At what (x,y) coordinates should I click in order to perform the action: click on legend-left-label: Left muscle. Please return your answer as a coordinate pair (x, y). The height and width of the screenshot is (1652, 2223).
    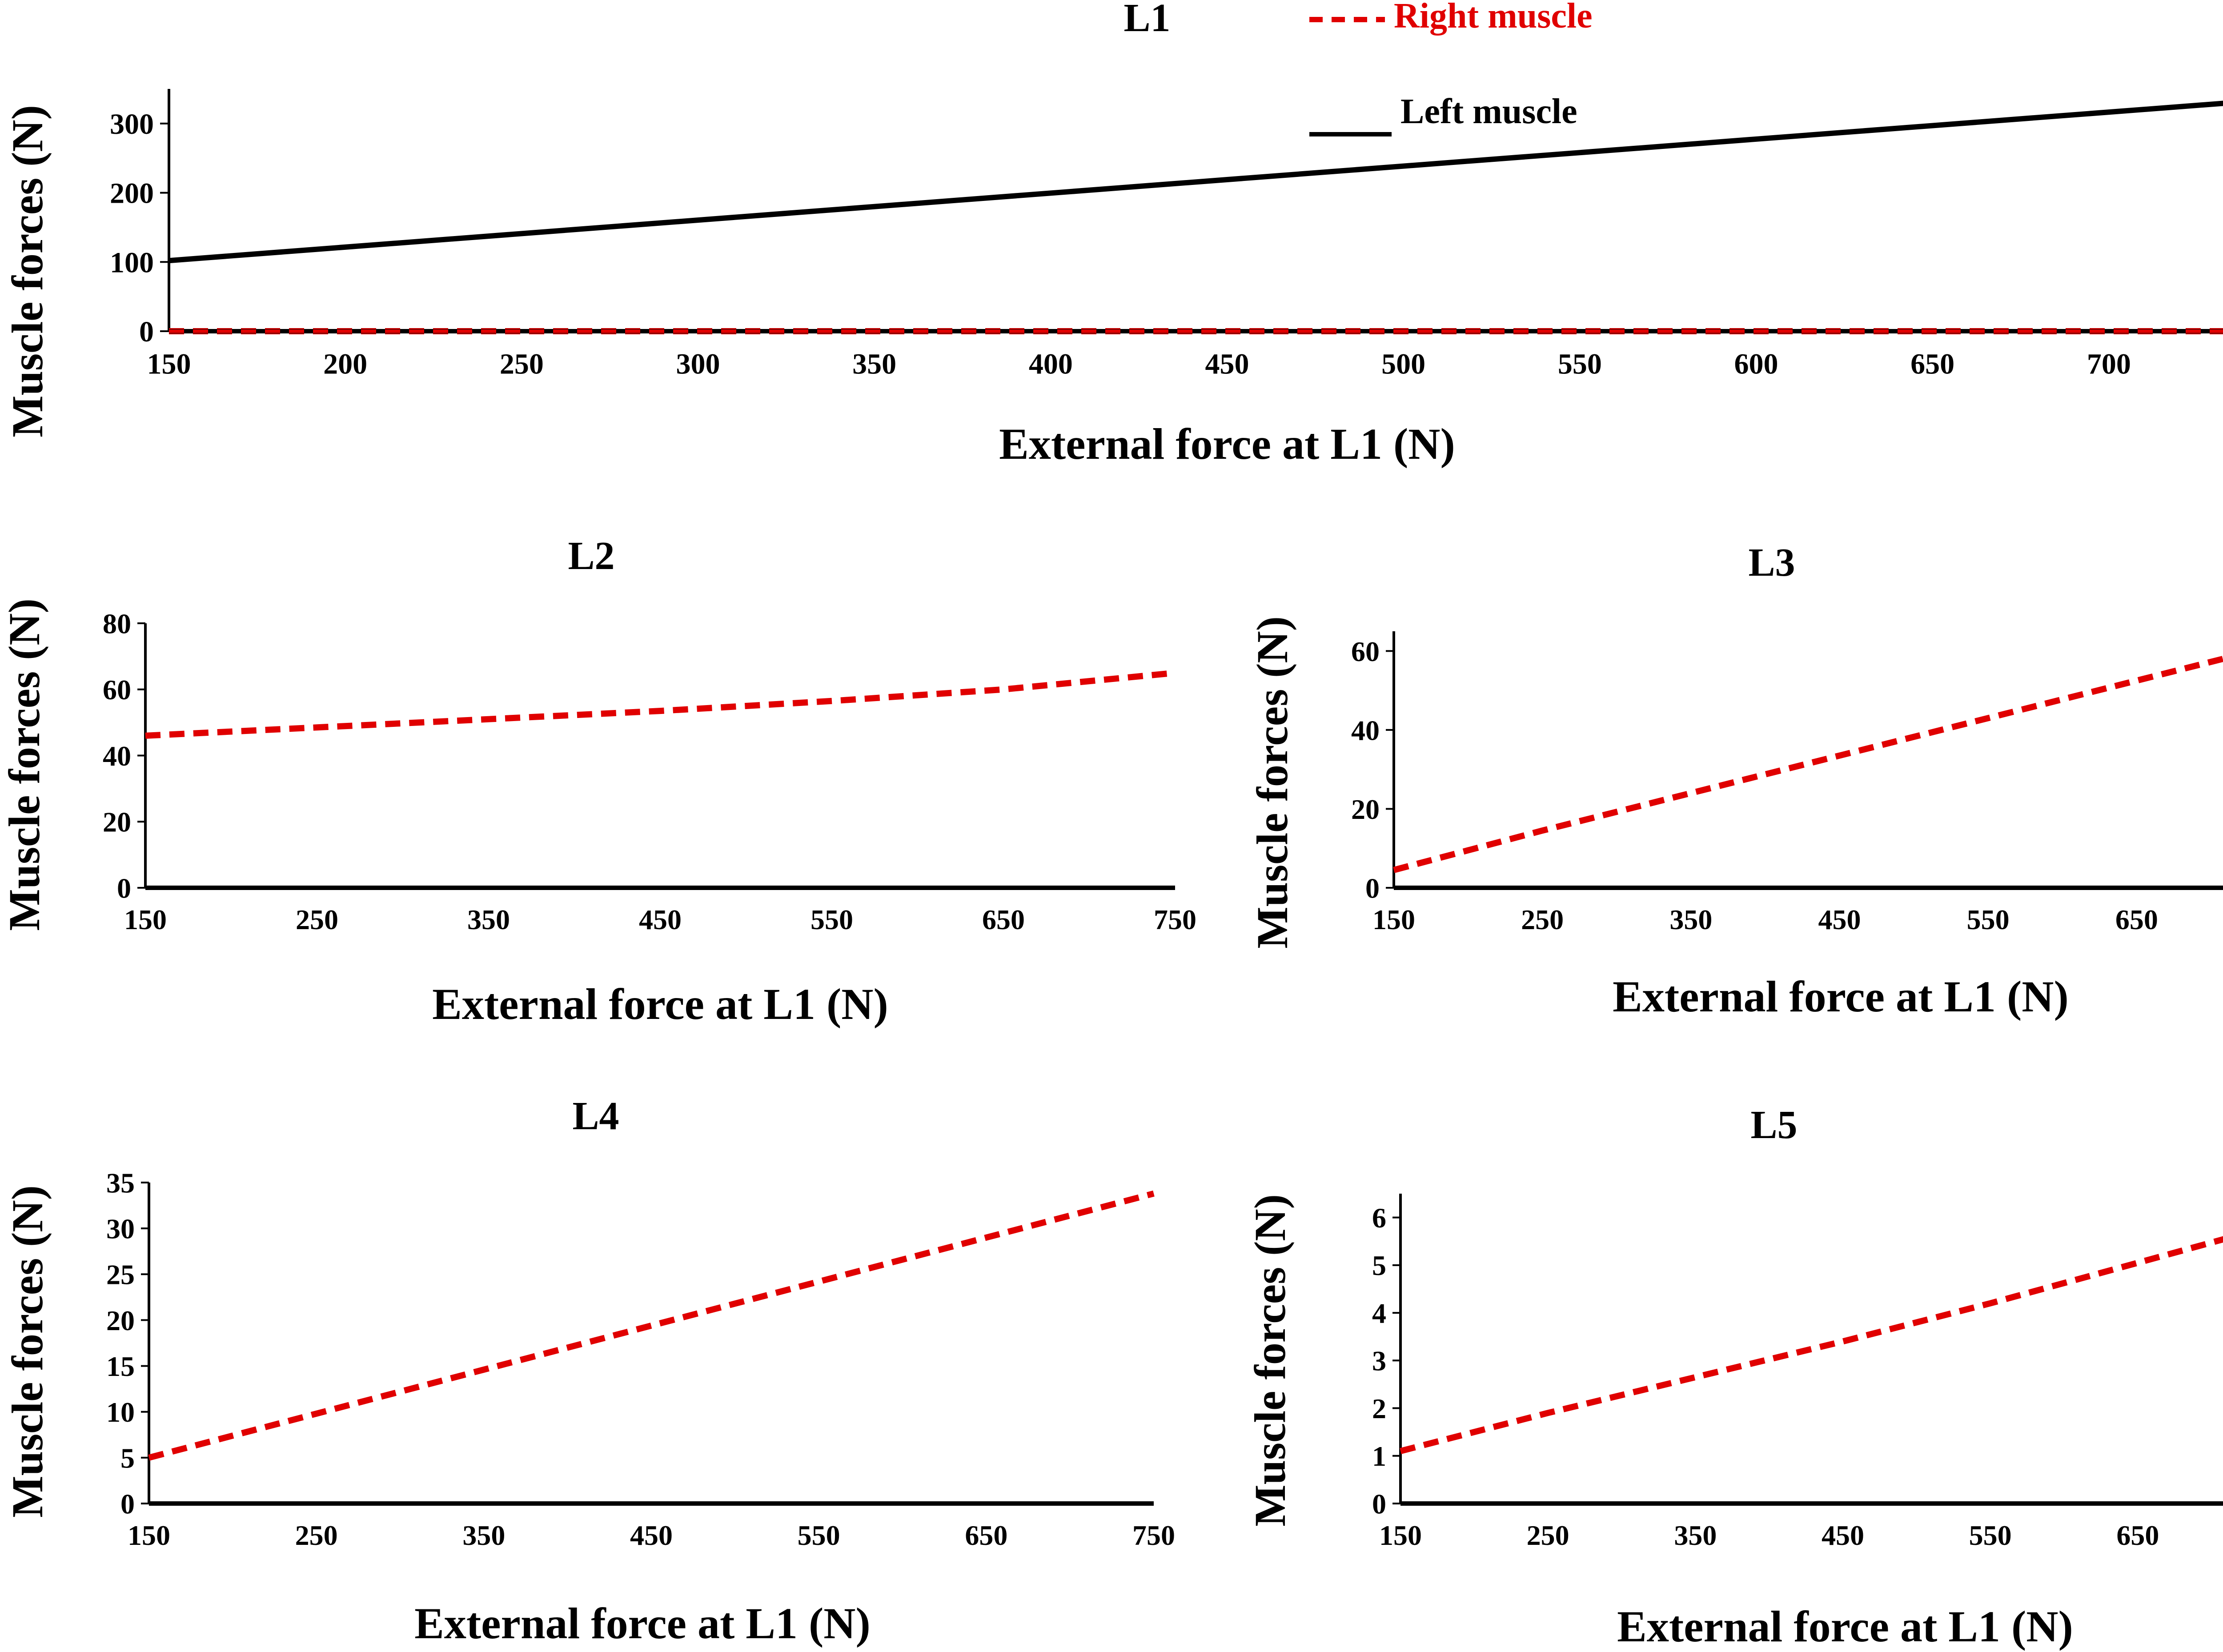
    Looking at the image, I should click on (1488, 112).